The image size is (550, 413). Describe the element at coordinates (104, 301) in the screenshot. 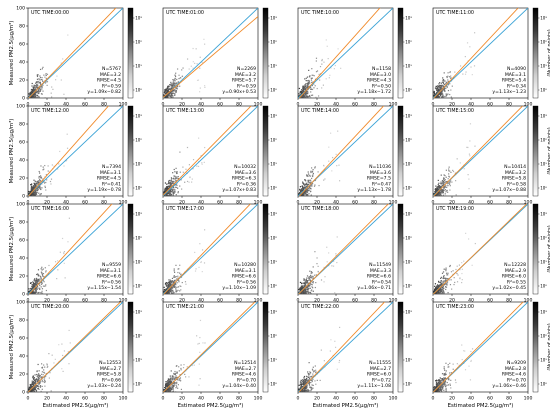

I see `x-tick-label: 80` at that location.